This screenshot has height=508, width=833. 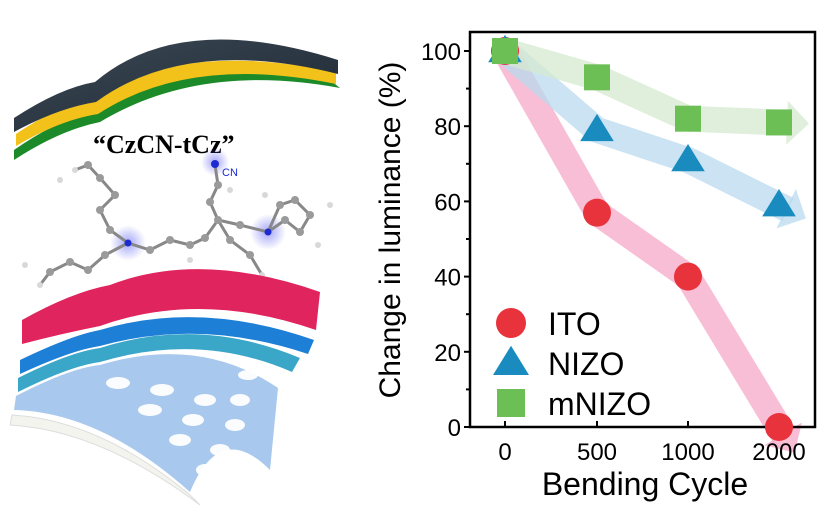 What do you see at coordinates (687, 452) in the screenshot?
I see `x-tick-label: 1000` at bounding box center [687, 452].